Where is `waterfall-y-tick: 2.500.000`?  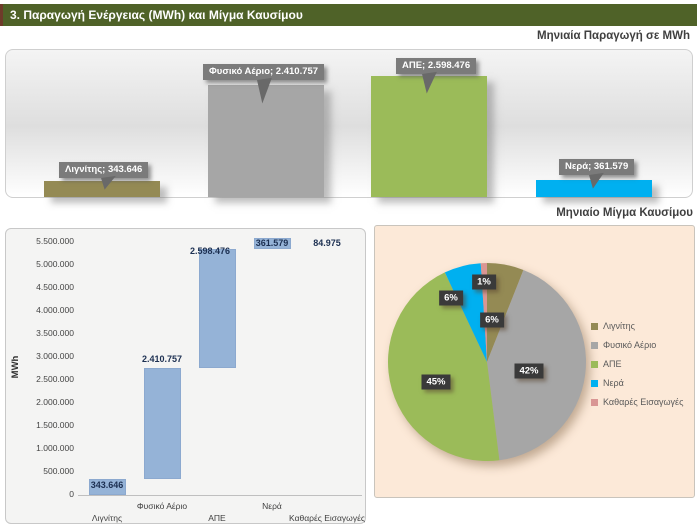
waterfall-y-tick: 2.500.000 is located at coordinates (55, 379).